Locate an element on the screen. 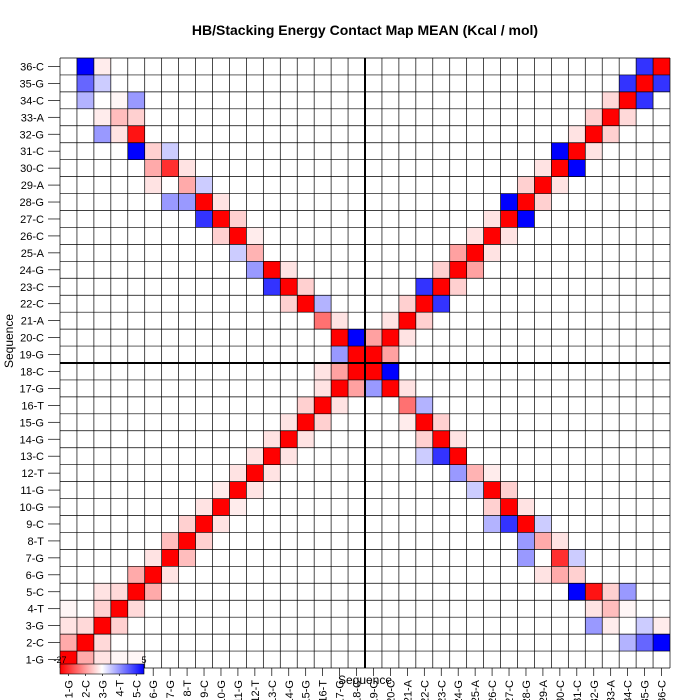 This screenshot has width=700, height=700. x-tick-label: 32-G is located at coordinates (595, 690).